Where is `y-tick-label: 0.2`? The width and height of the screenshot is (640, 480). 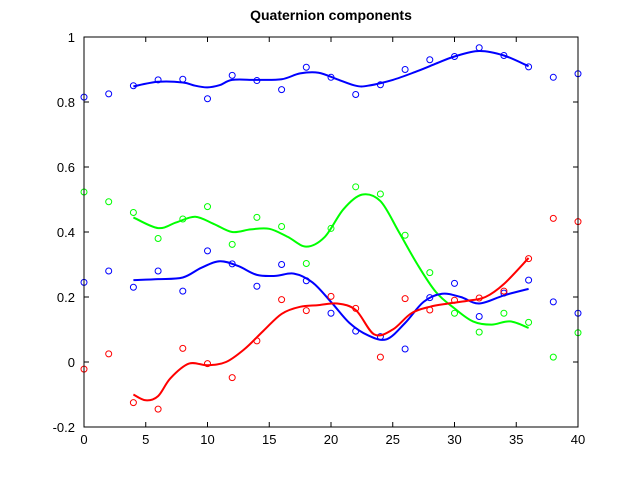 y-tick-label: 0.2 is located at coordinates (66, 297).